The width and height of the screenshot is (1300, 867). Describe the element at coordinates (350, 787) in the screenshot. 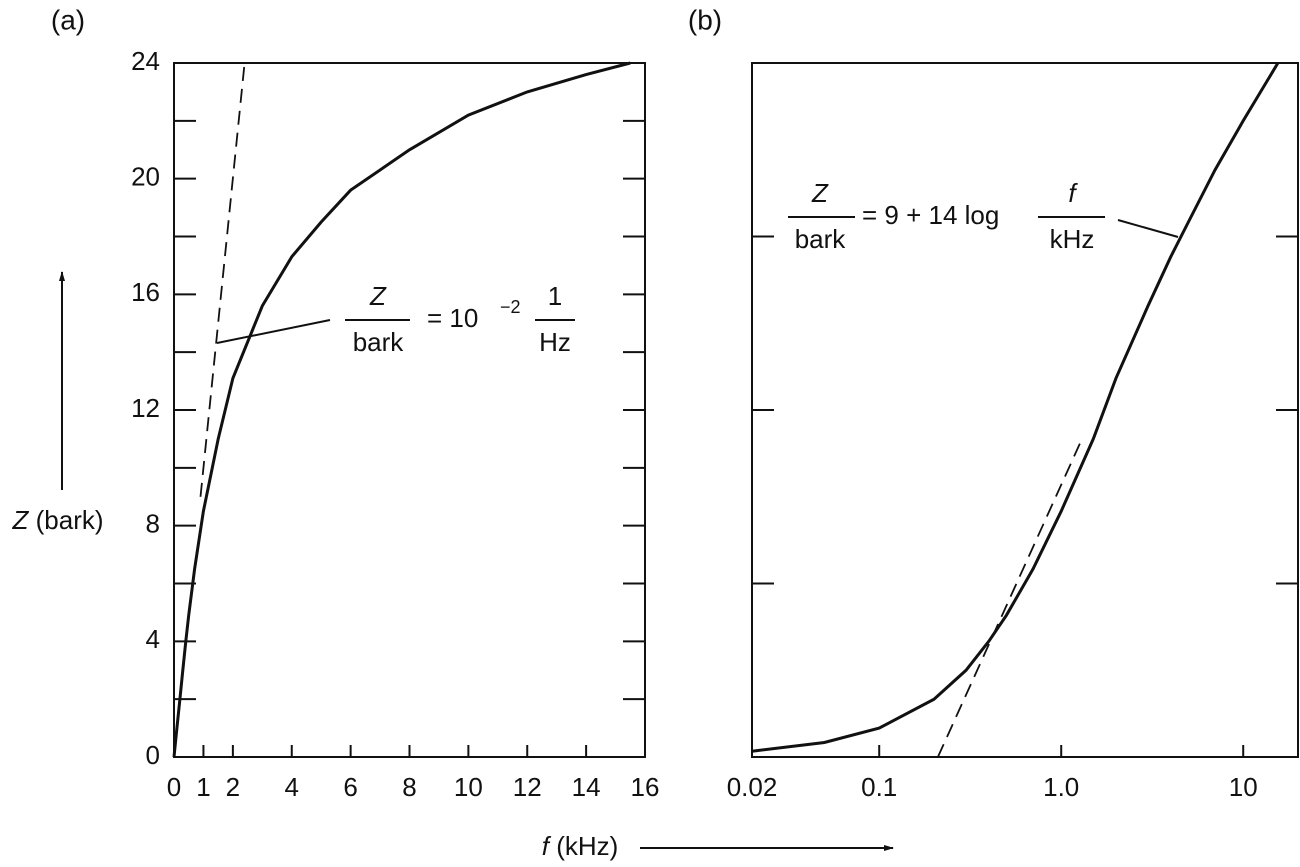

I see `x-tick-label: 6` at that location.